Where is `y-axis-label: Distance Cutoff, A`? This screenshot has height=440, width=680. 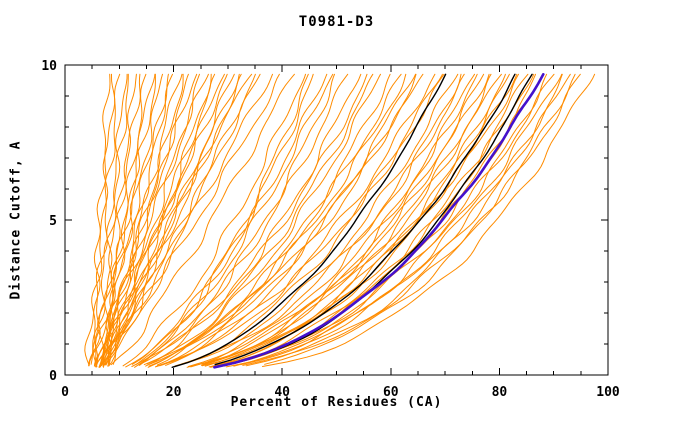
y-axis-label: Distance Cutoff, A is located at coordinates (16, 220).